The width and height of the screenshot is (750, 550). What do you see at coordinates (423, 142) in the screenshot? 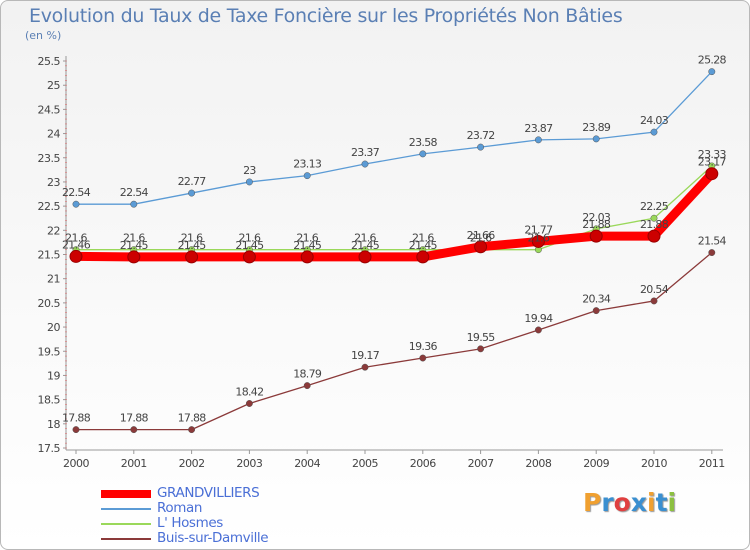
I see `data-label-1: 23.58` at bounding box center [423, 142].